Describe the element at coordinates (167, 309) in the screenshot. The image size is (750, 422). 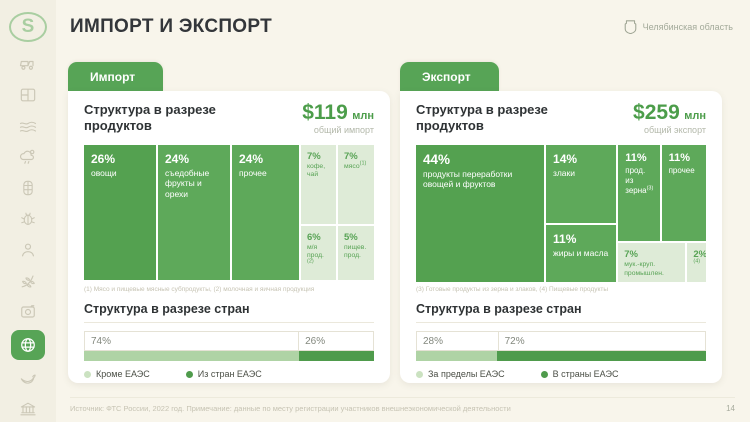
I see `import-countries-title: Структура в разрезе стран` at that location.